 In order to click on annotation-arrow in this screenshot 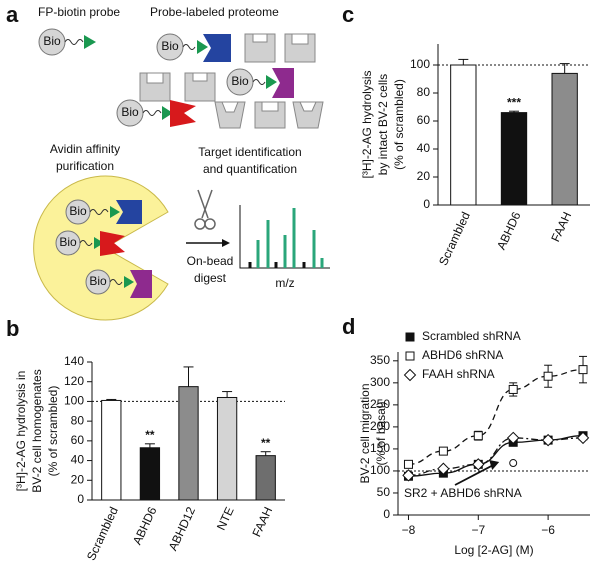, I will do `click(474, 475)`.